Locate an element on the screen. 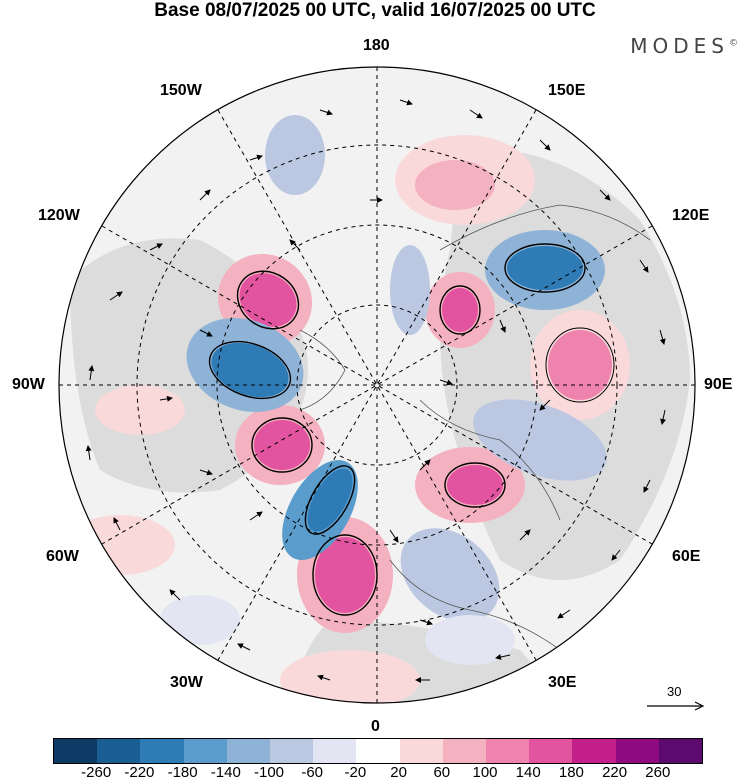 This screenshot has height=783, width=750. lon-label-90w: 90W is located at coordinates (28, 384).